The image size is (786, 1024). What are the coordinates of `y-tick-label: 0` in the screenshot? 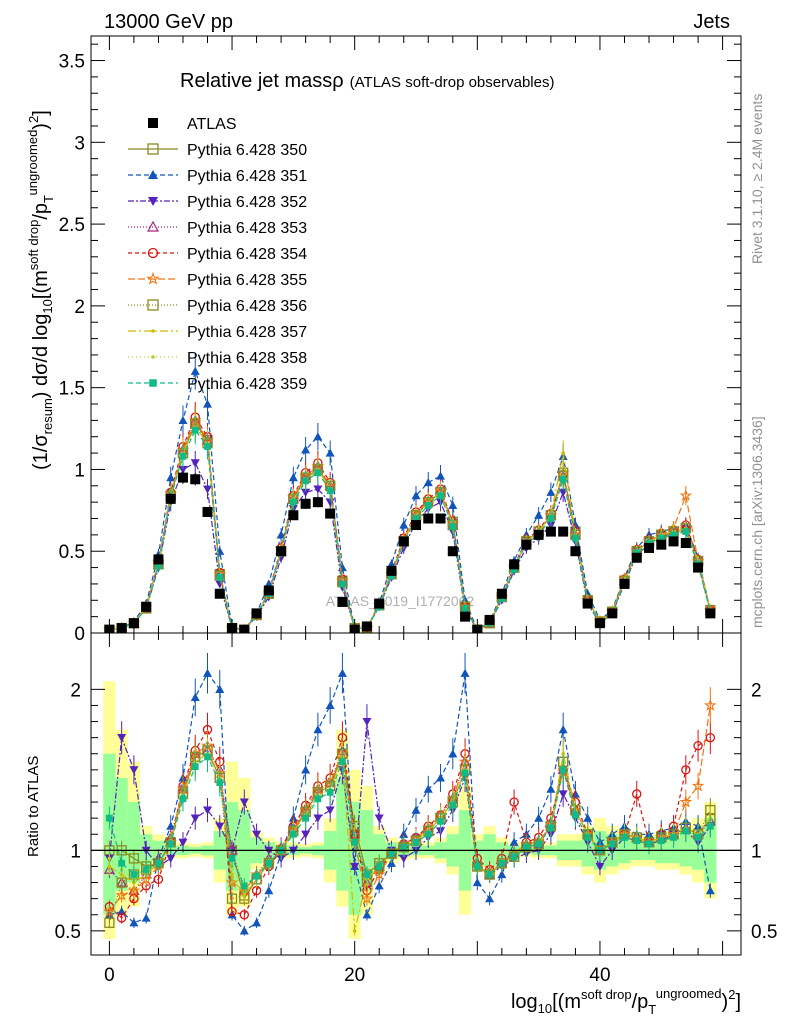 It's located at (79, 634).